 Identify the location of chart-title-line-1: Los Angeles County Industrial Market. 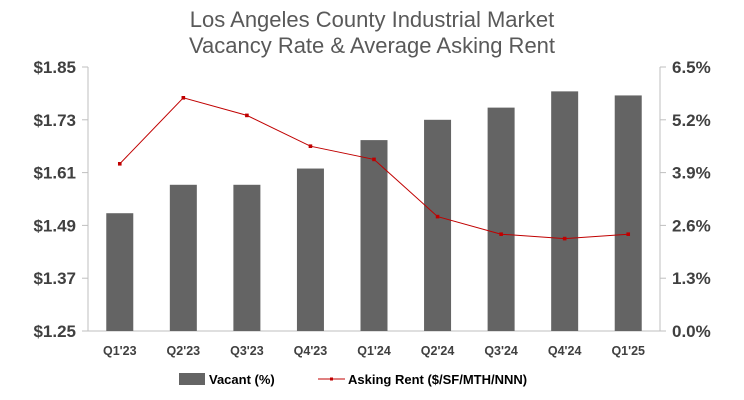
(372, 19).